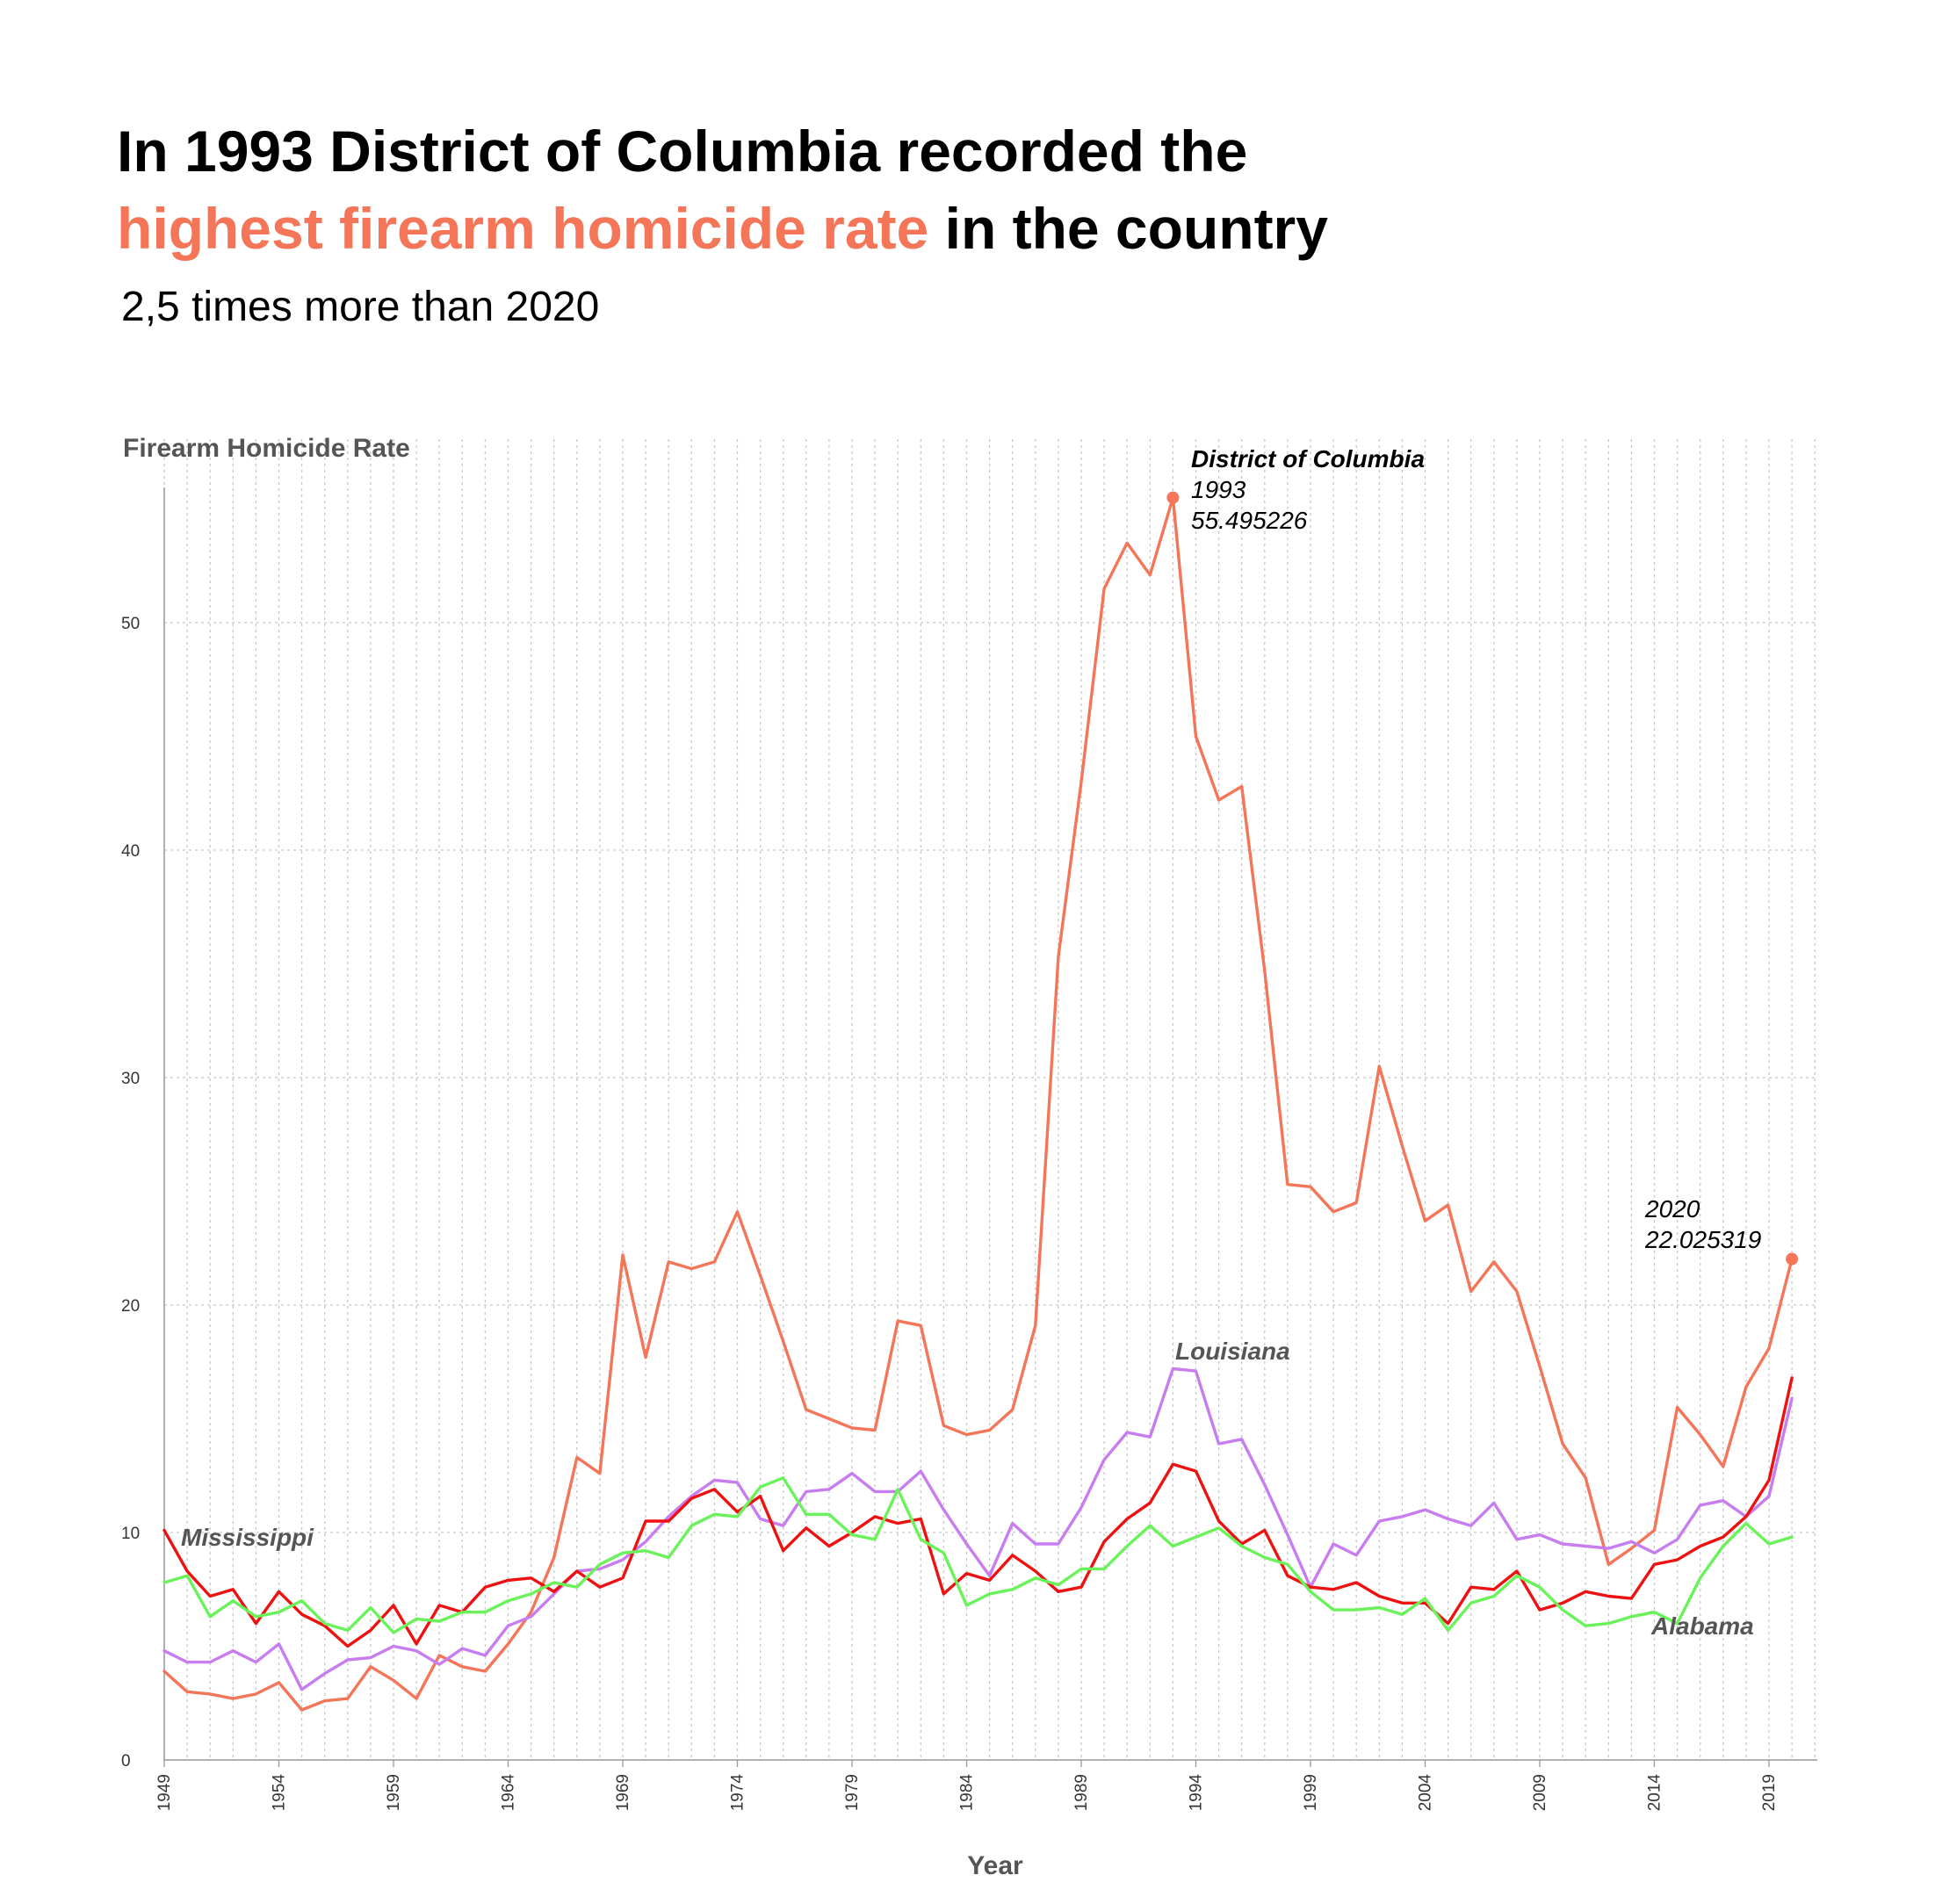 Image resolution: width=1935 pixels, height=1904 pixels. What do you see at coordinates (394, 1792) in the screenshot?
I see `x-tick-label: 1959` at bounding box center [394, 1792].